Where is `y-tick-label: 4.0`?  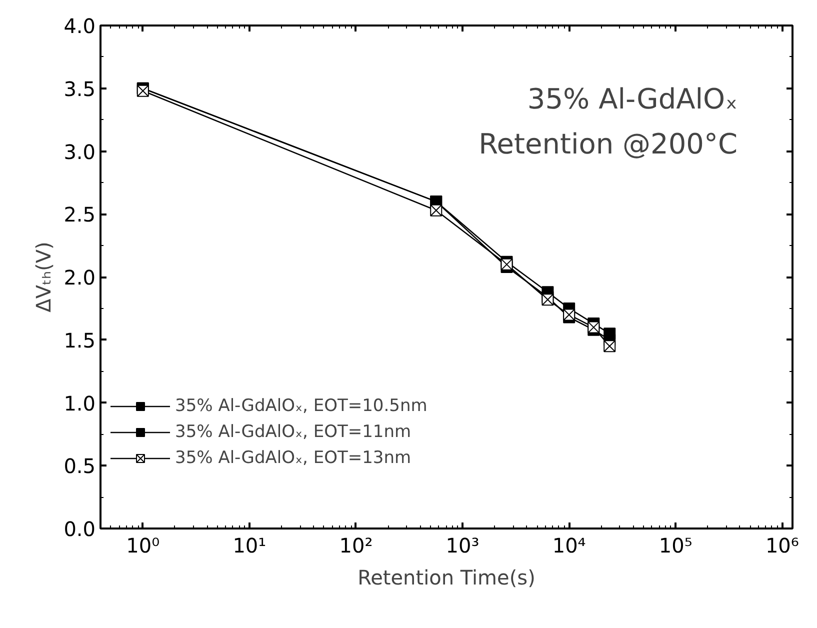
y-tick-label: 4.0 is located at coordinates (80, 26).